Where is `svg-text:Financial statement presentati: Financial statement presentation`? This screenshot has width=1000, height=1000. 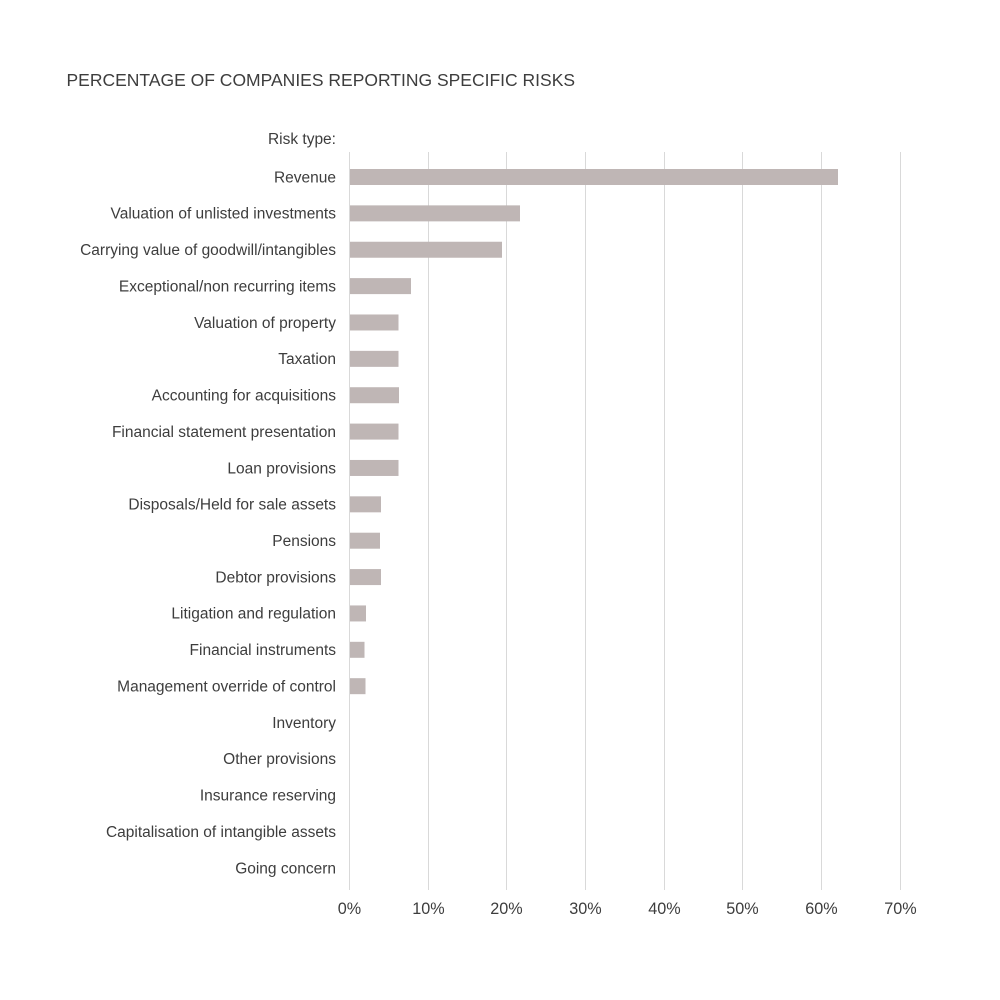 svg-text:Financial statement presentati: Financial statement presentation is located at coordinates (224, 432).